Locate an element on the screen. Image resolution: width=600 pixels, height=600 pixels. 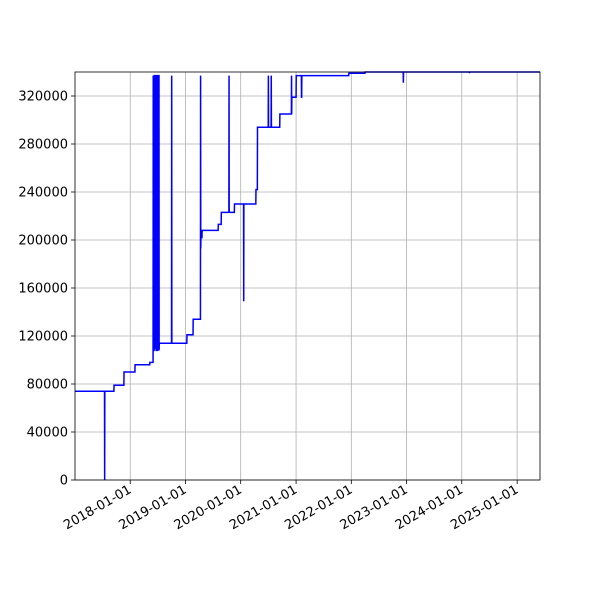
y-tick-label: 0 is located at coordinates (64, 481).